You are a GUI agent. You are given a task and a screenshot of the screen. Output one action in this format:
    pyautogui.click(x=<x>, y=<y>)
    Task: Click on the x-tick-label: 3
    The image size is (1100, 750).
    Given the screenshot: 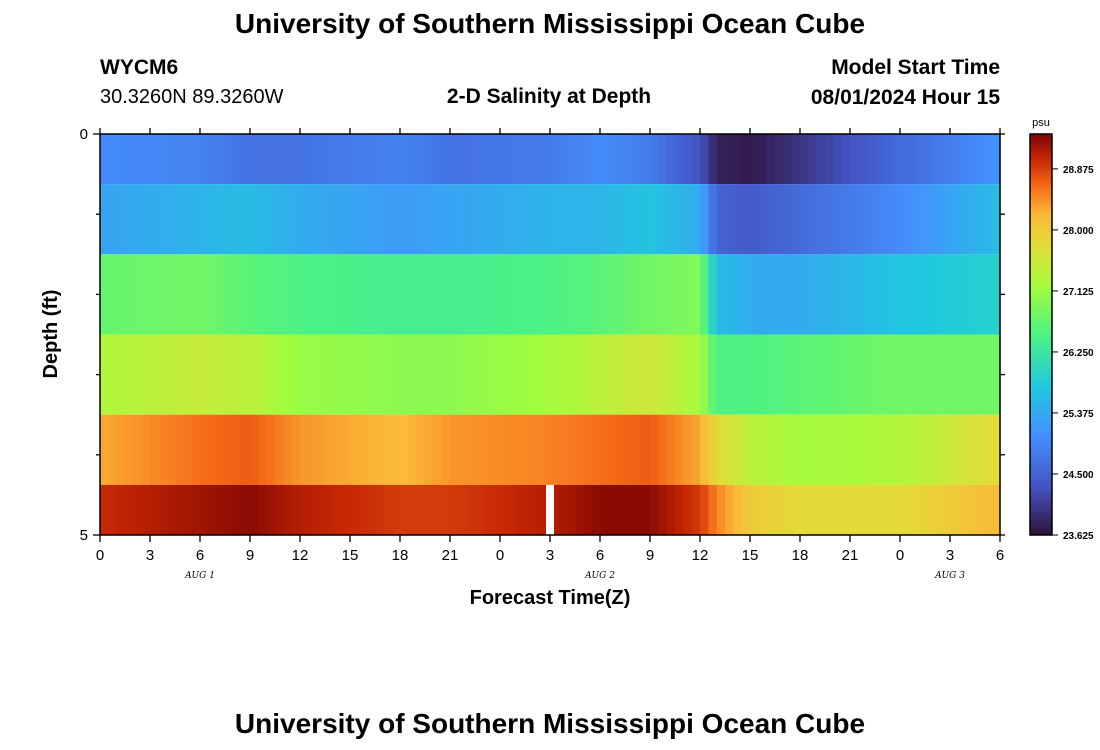 What is the action you would take?
    pyautogui.click(x=550, y=555)
    